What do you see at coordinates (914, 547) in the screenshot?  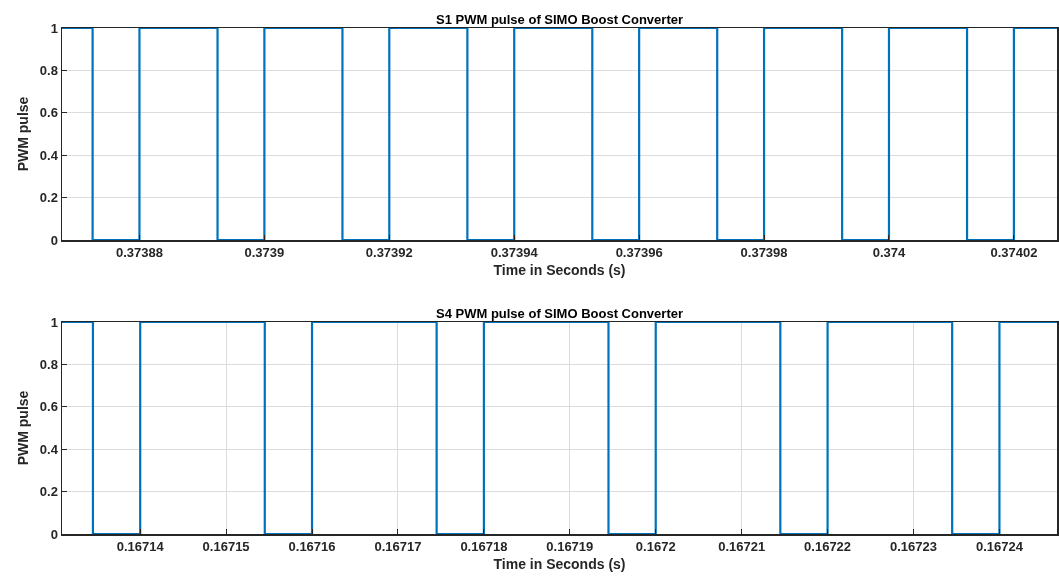 I see `x-tick-label: 0.16723` at bounding box center [914, 547].